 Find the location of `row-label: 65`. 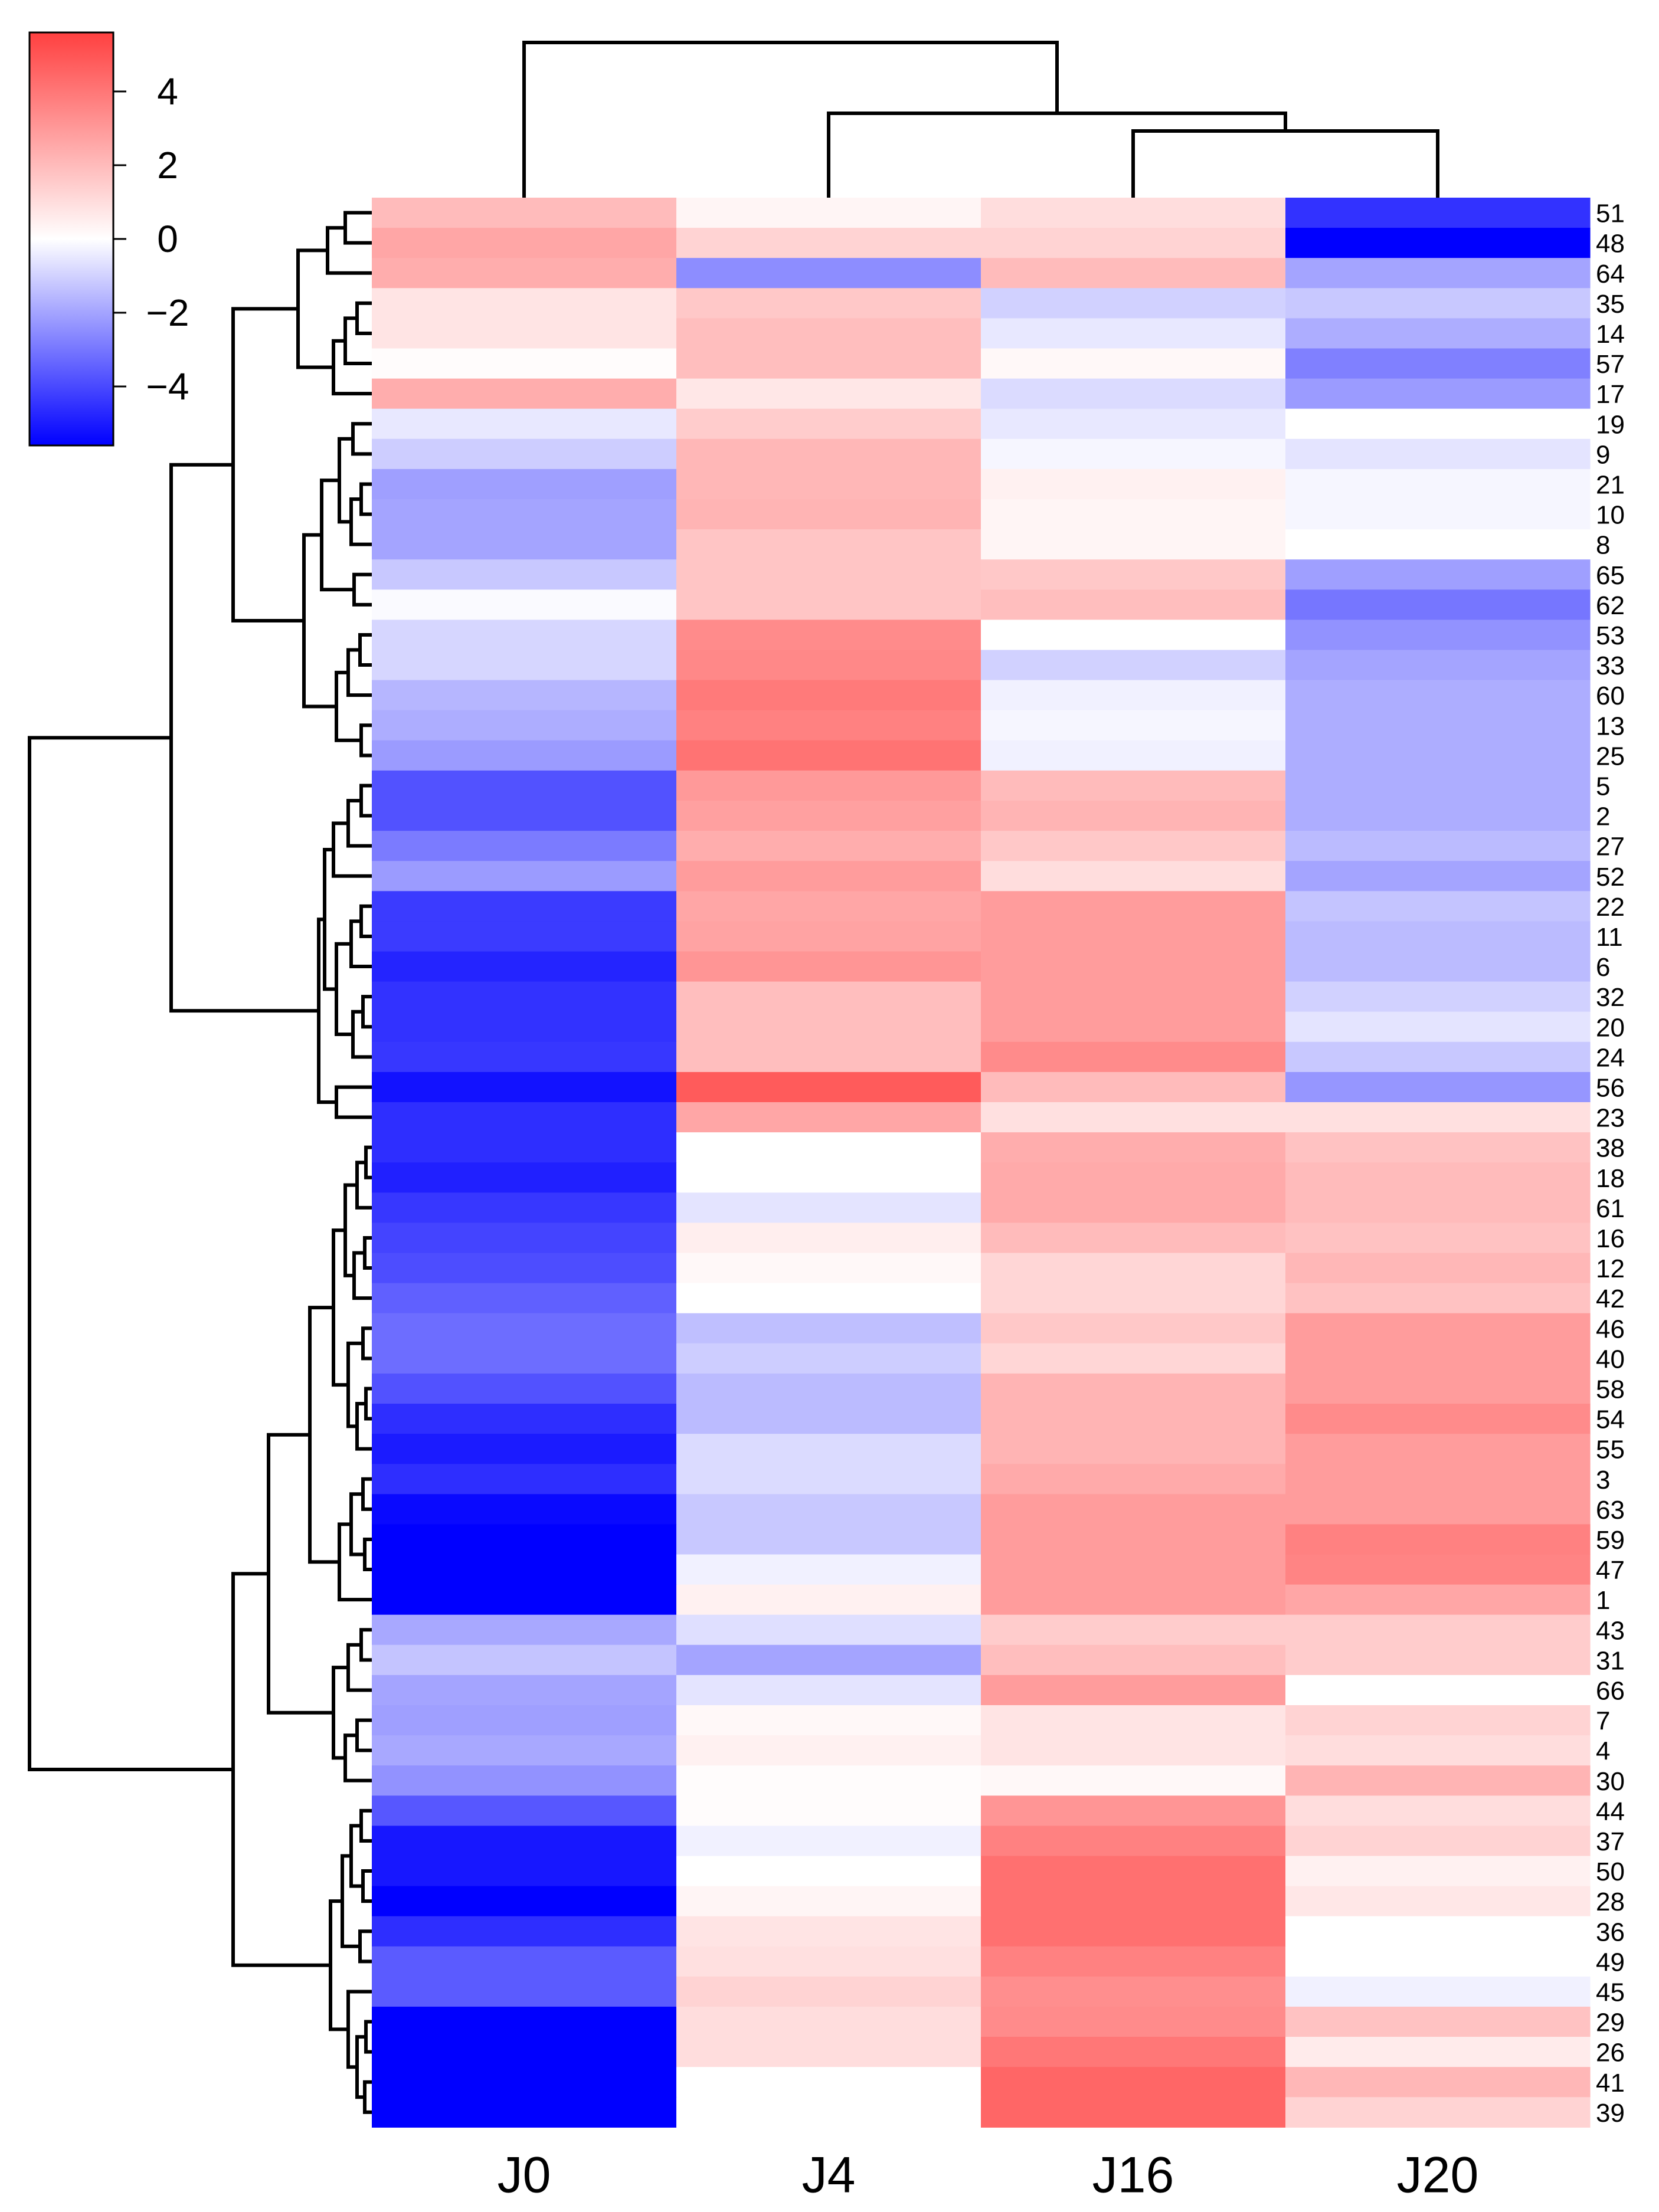

row-label: 65 is located at coordinates (1610, 575).